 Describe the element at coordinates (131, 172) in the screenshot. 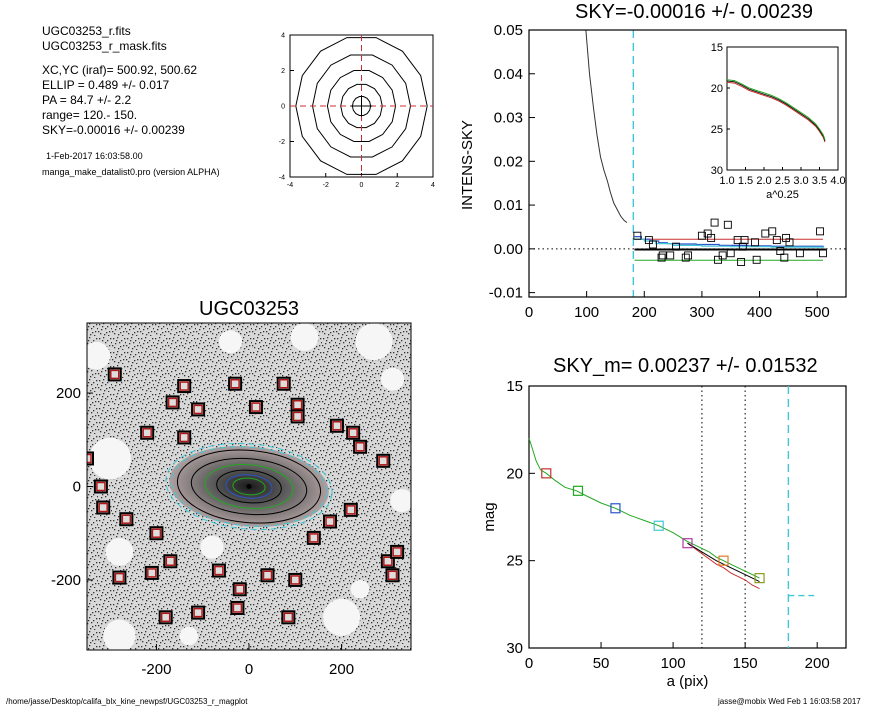

I see `info-program: manga_make_datalist0.pro (version ALPHA)` at that location.